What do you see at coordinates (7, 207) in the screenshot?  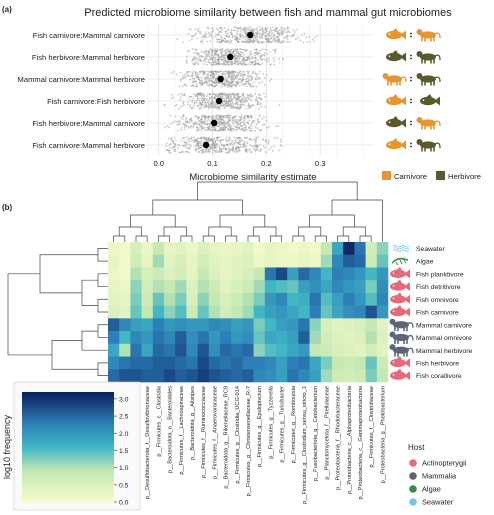 I see `panel-b-label: (b)` at bounding box center [7, 207].